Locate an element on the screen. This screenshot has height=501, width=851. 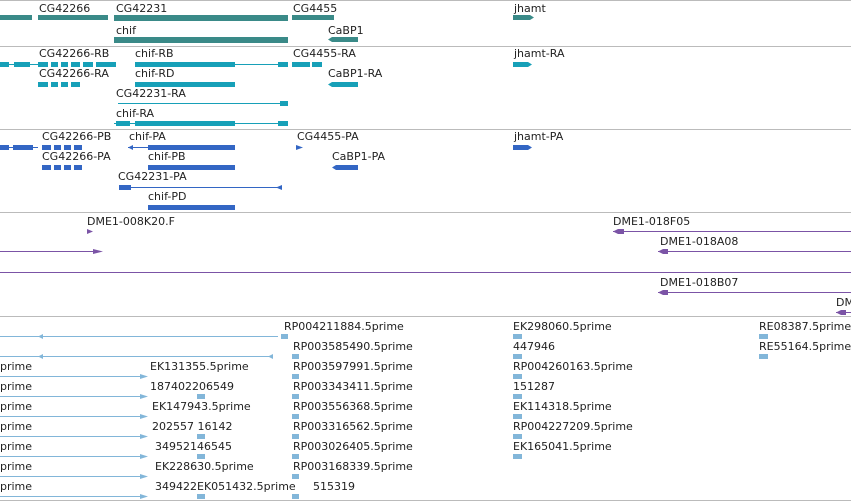
transcript-label: chif-RD is located at coordinates (154, 73).